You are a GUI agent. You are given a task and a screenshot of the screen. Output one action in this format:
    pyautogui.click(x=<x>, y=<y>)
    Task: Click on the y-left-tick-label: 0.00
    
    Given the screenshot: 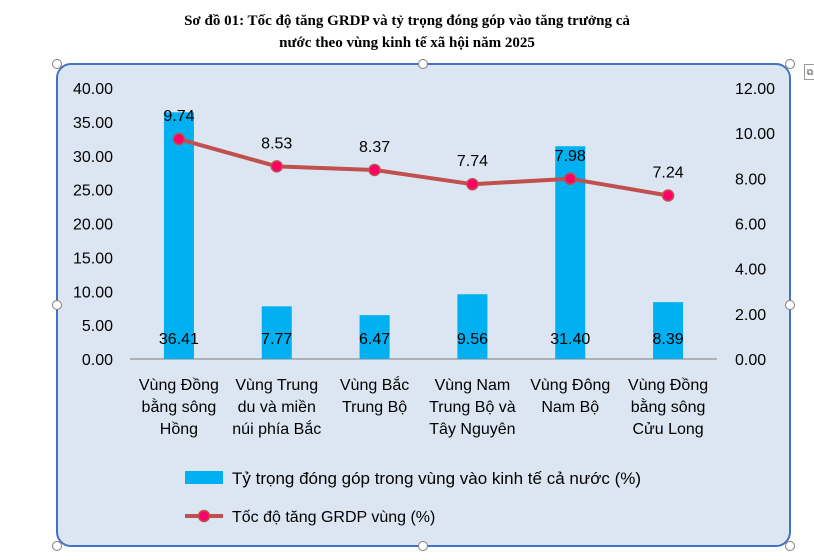 What is the action you would take?
    pyautogui.click(x=97, y=360)
    